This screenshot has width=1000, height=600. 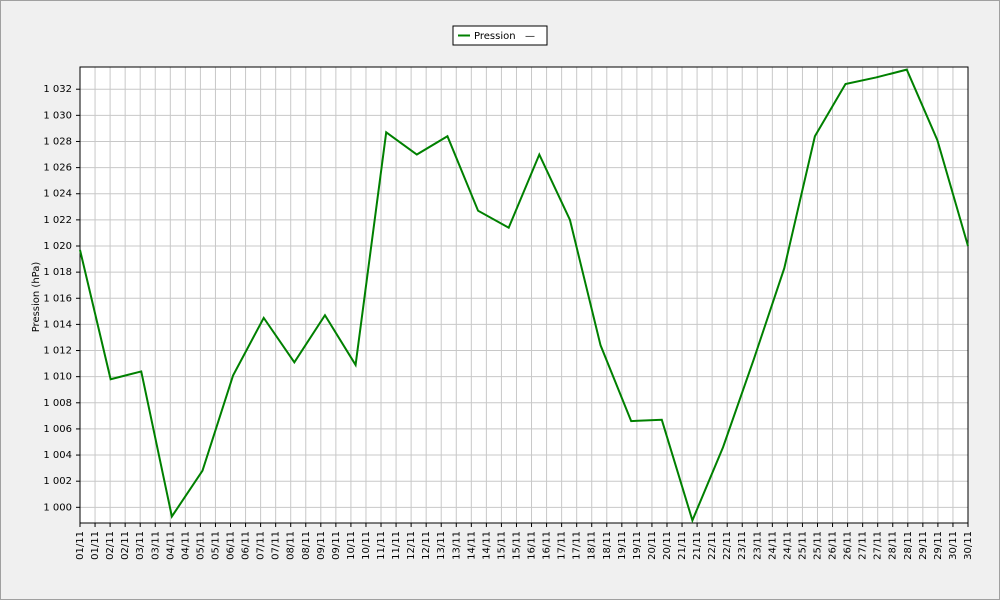 I want to click on y-tick-label: 1 032, so click(x=57, y=89).